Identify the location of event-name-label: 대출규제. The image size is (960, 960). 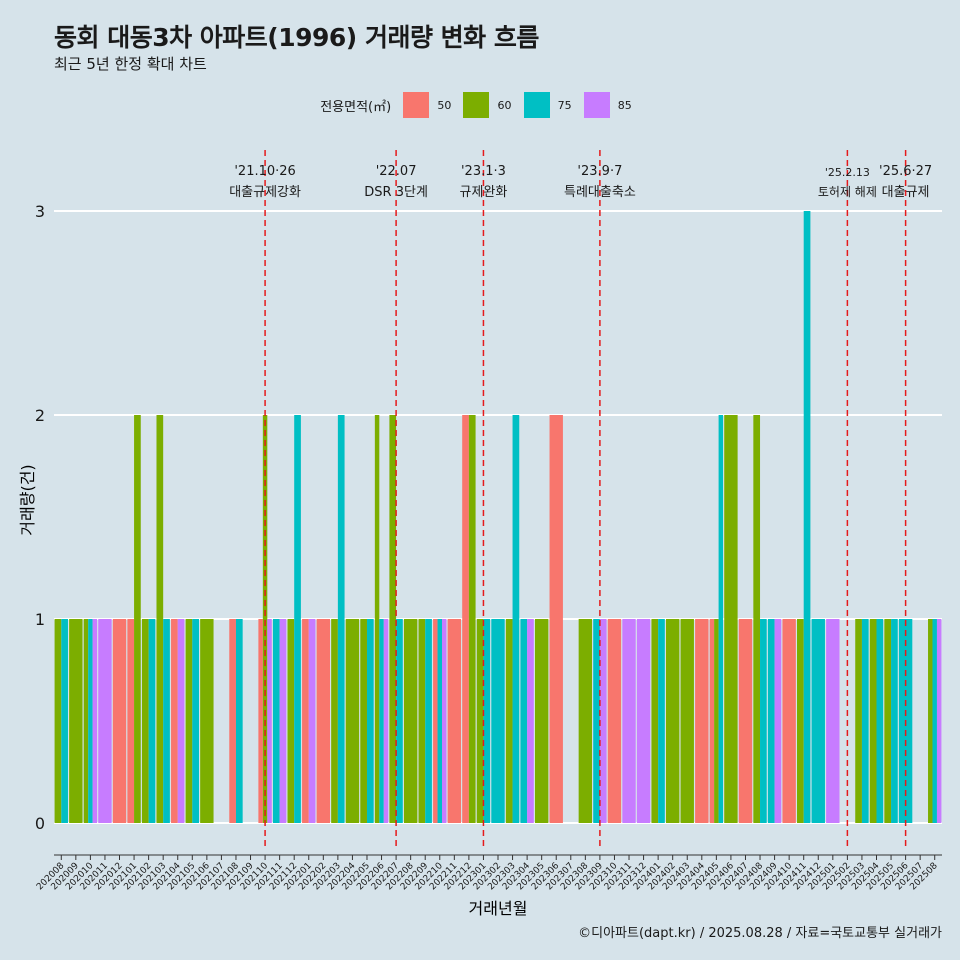
(906, 192).